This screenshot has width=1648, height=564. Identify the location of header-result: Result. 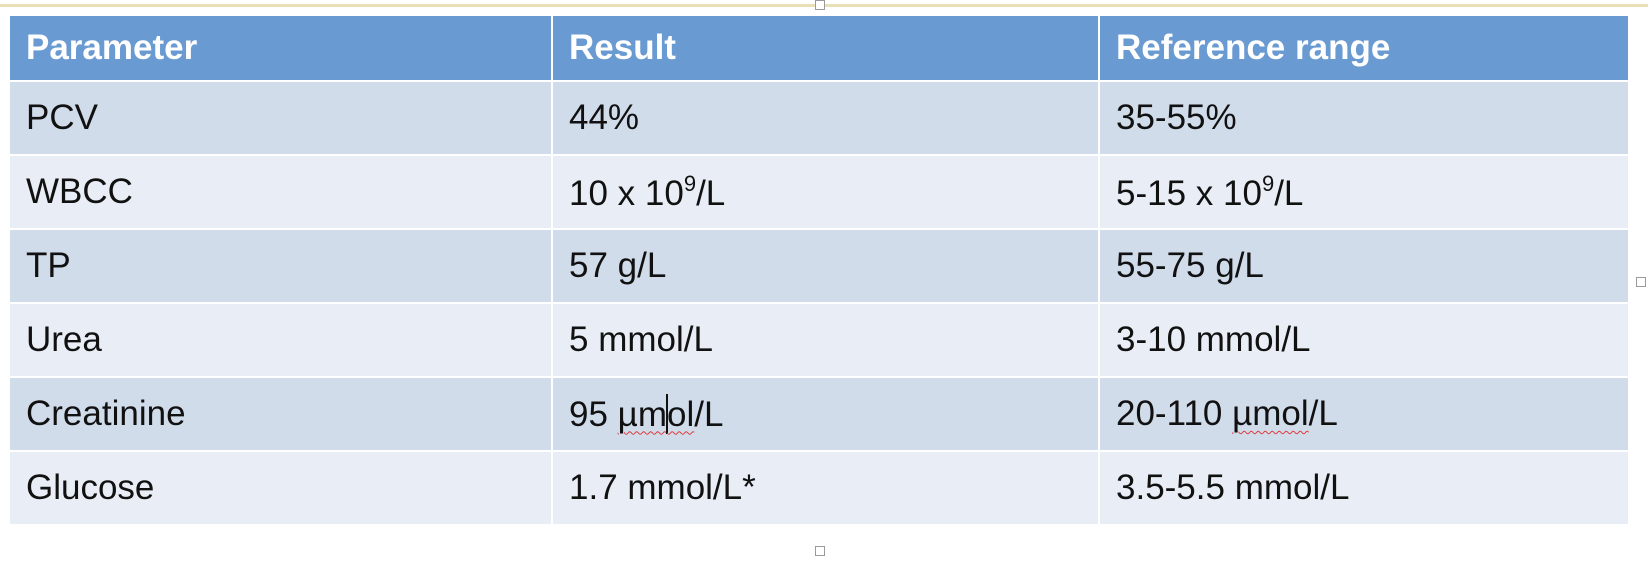
(825, 48).